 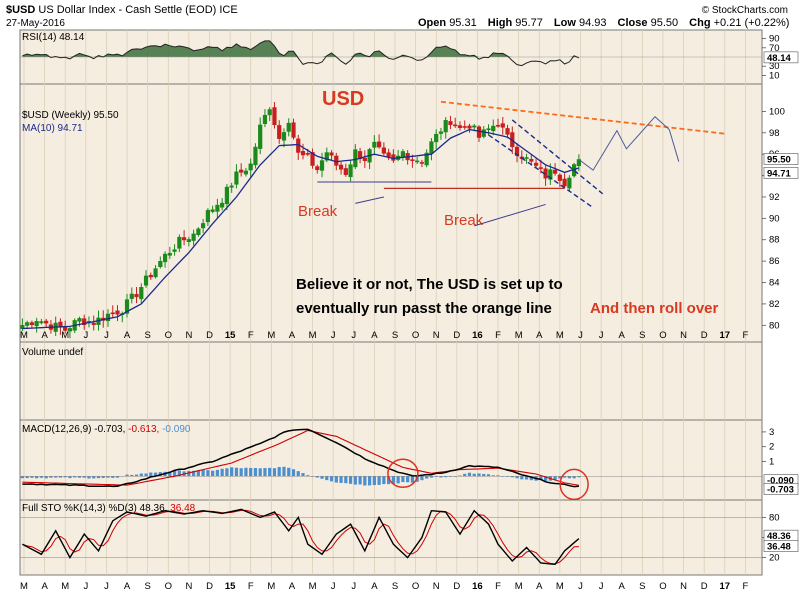 What do you see at coordinates (774, 558) in the screenshot?
I see `sto-y-label: 20` at bounding box center [774, 558].